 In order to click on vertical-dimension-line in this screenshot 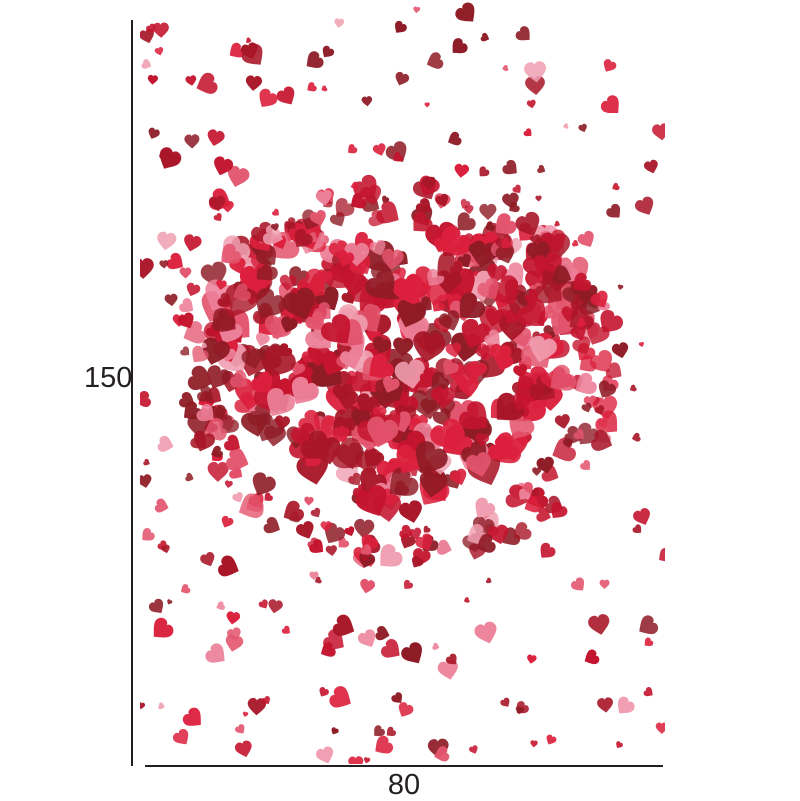, I will do `click(132, 393)`.